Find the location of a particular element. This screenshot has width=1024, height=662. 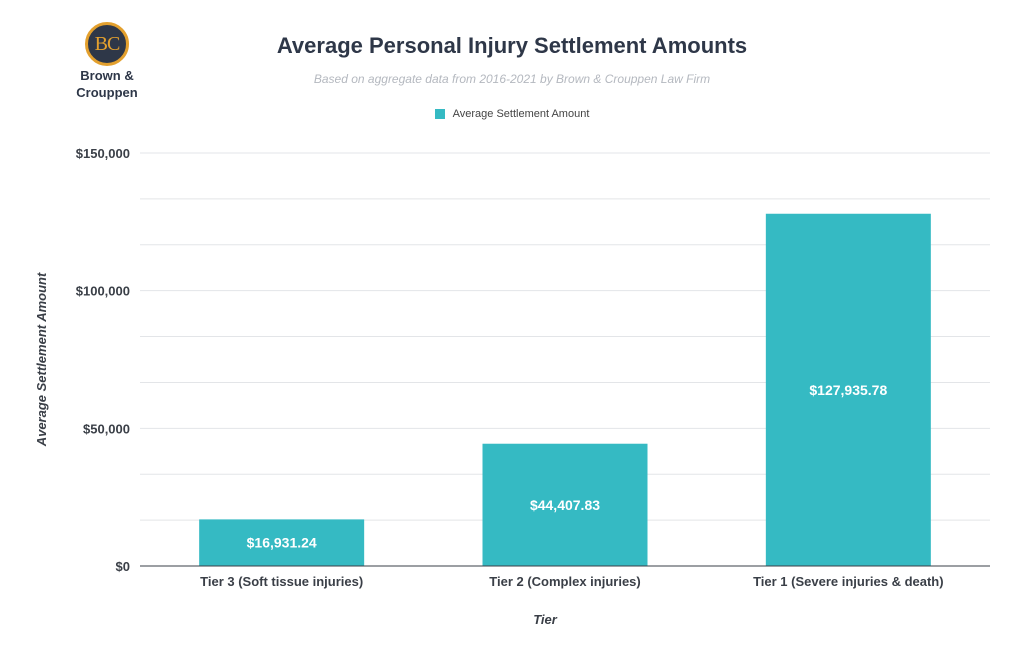

legend-label: Average Settlement Amount is located at coordinates (521, 114).